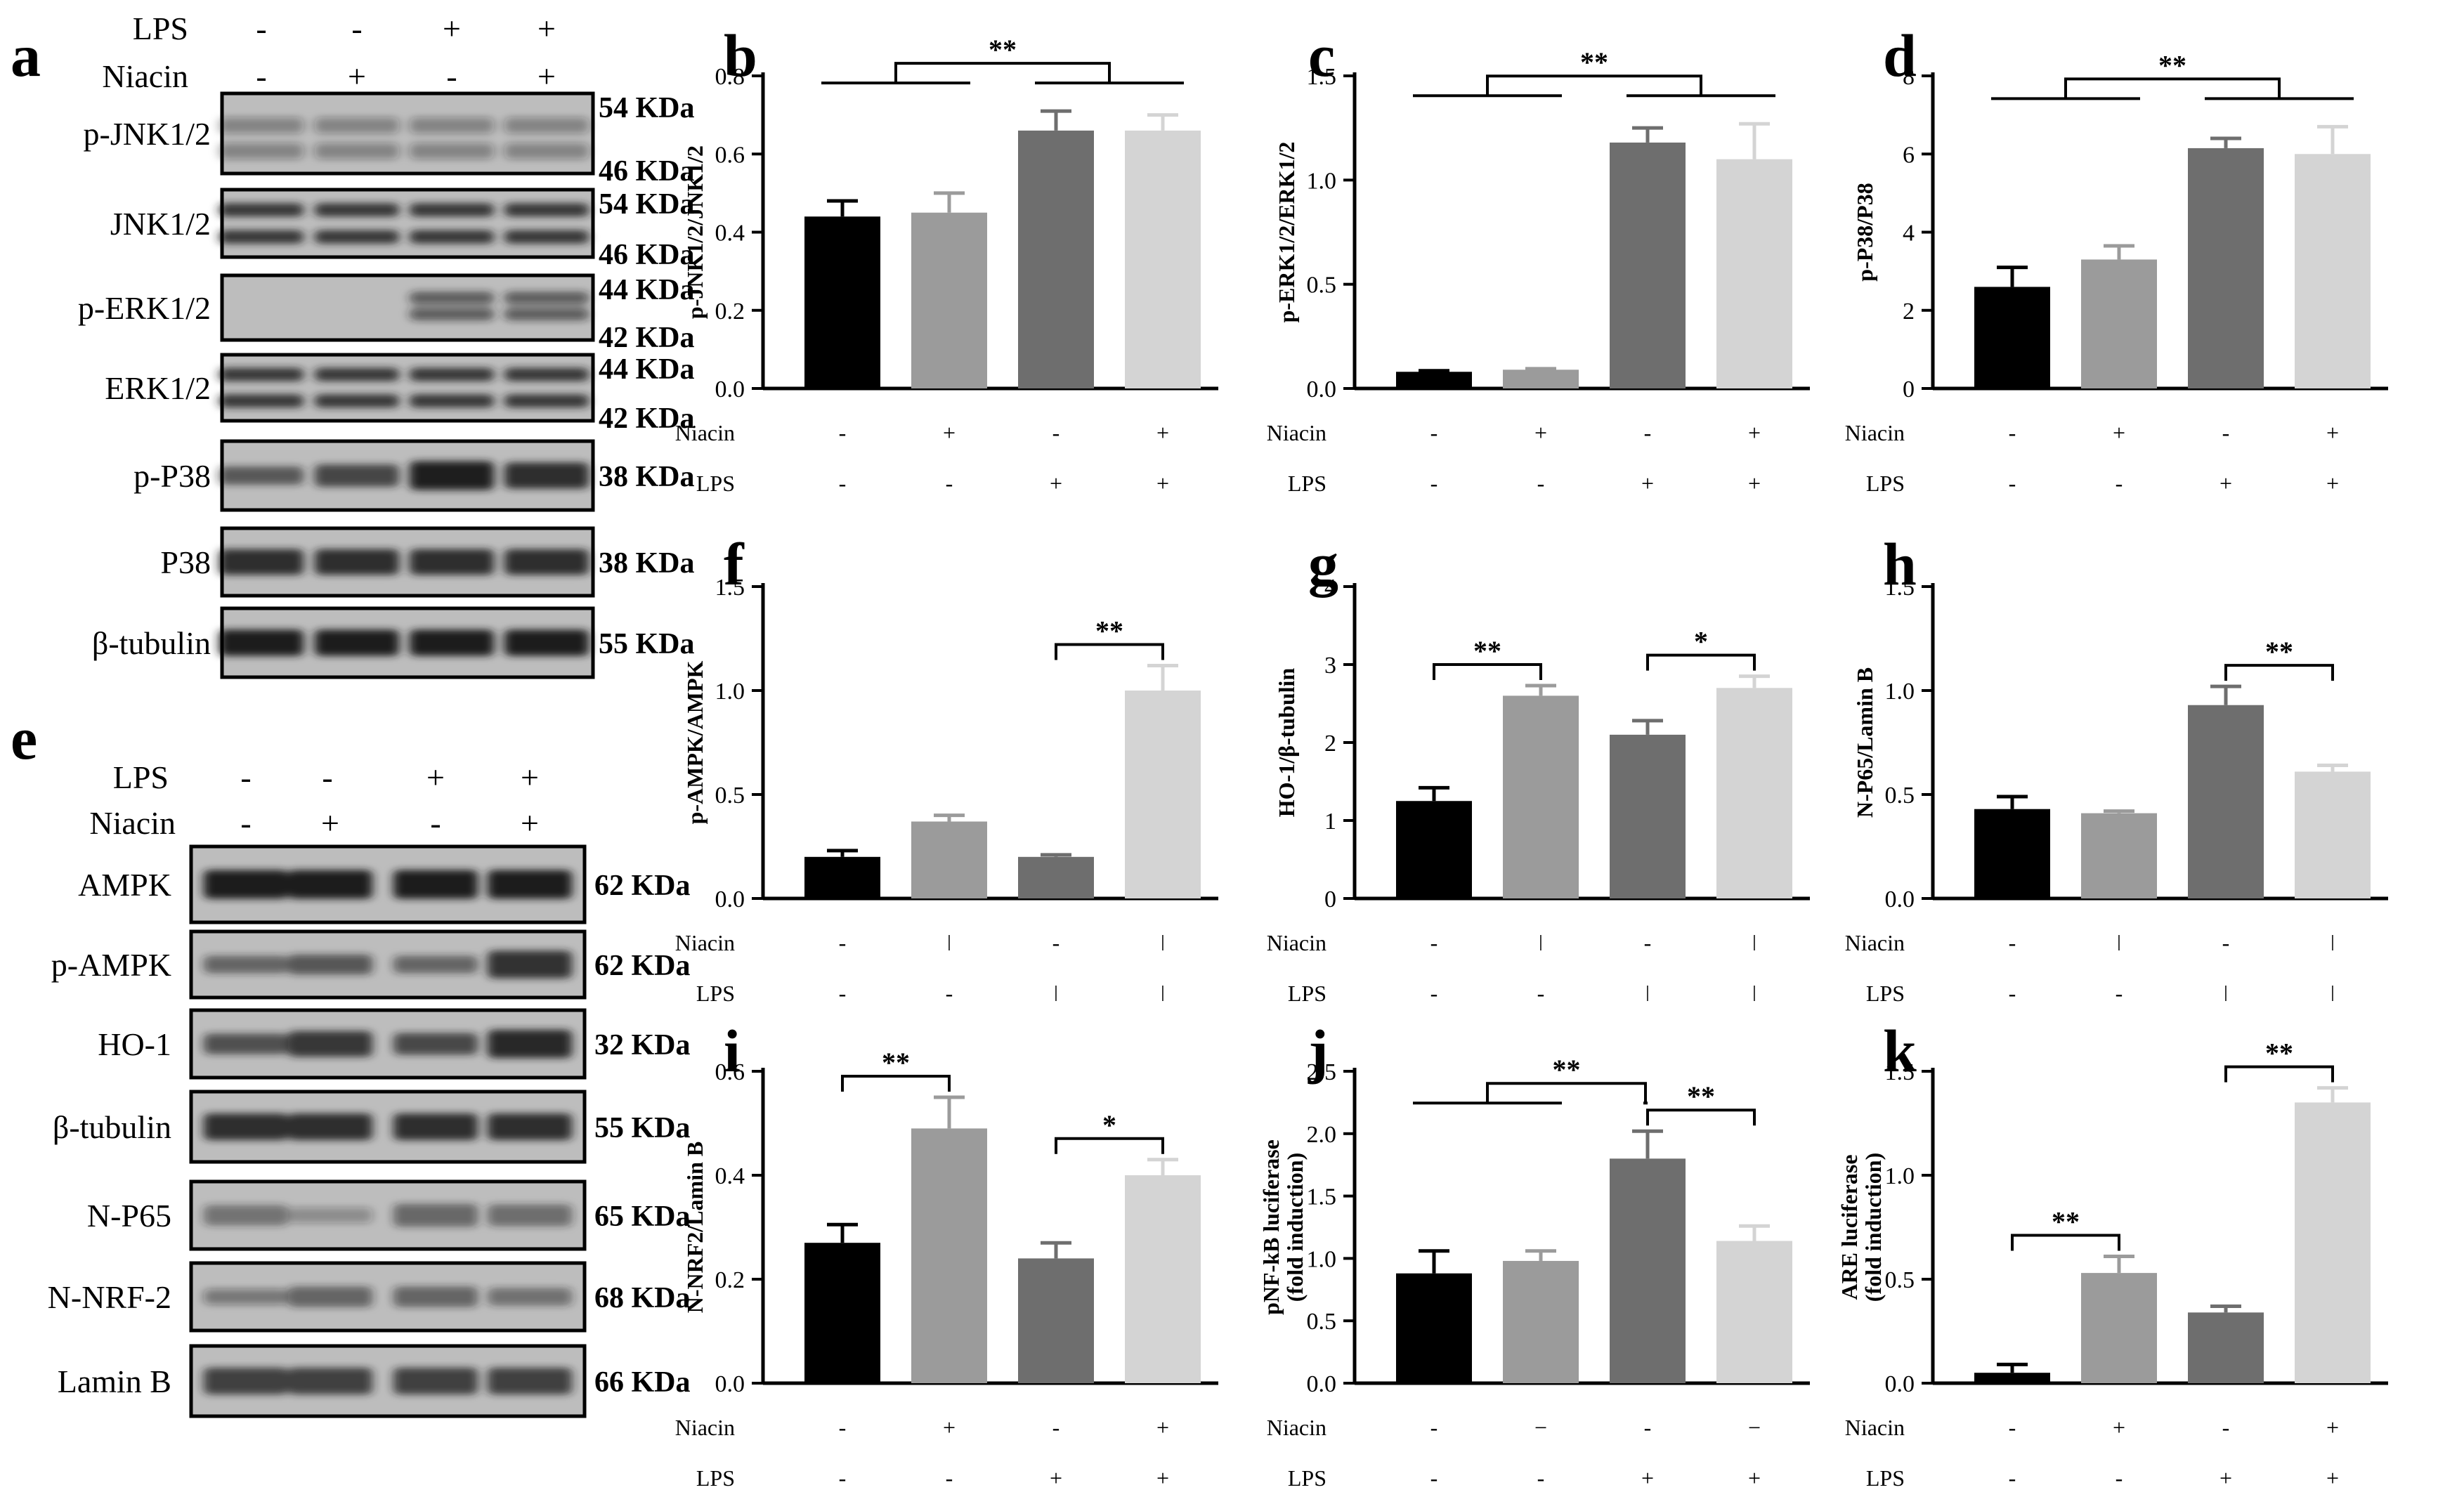 Image resolution: width=2464 pixels, height=1504 pixels. Describe the element at coordinates (530, 823) in the screenshot. I see `sign: +` at that location.